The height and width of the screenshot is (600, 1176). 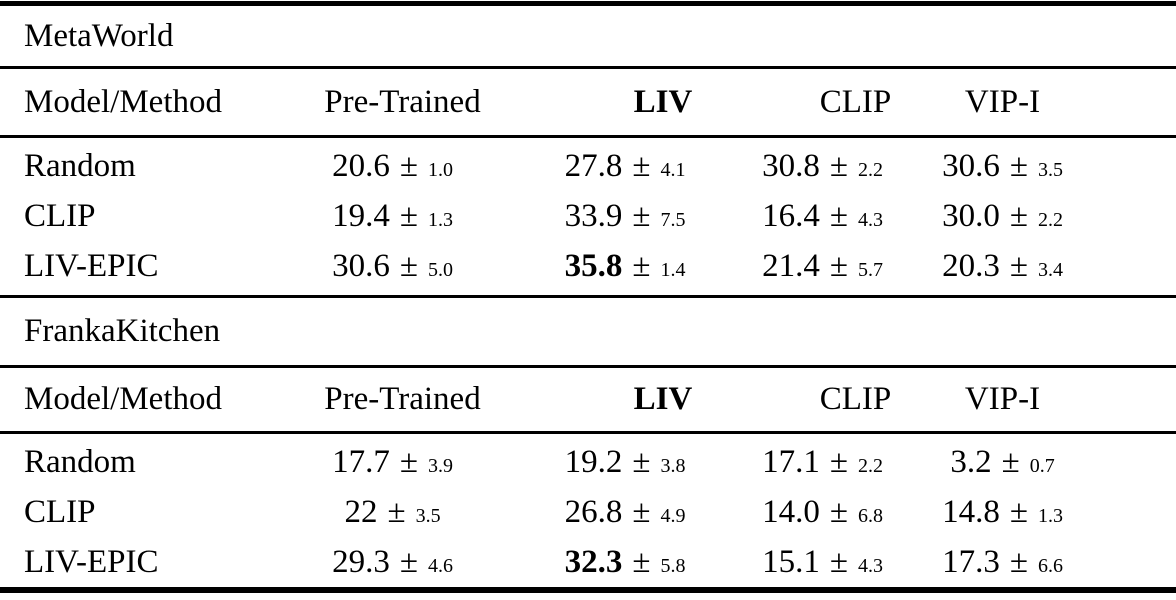 I want to click on result-error: 5.0, so click(x=440, y=269).